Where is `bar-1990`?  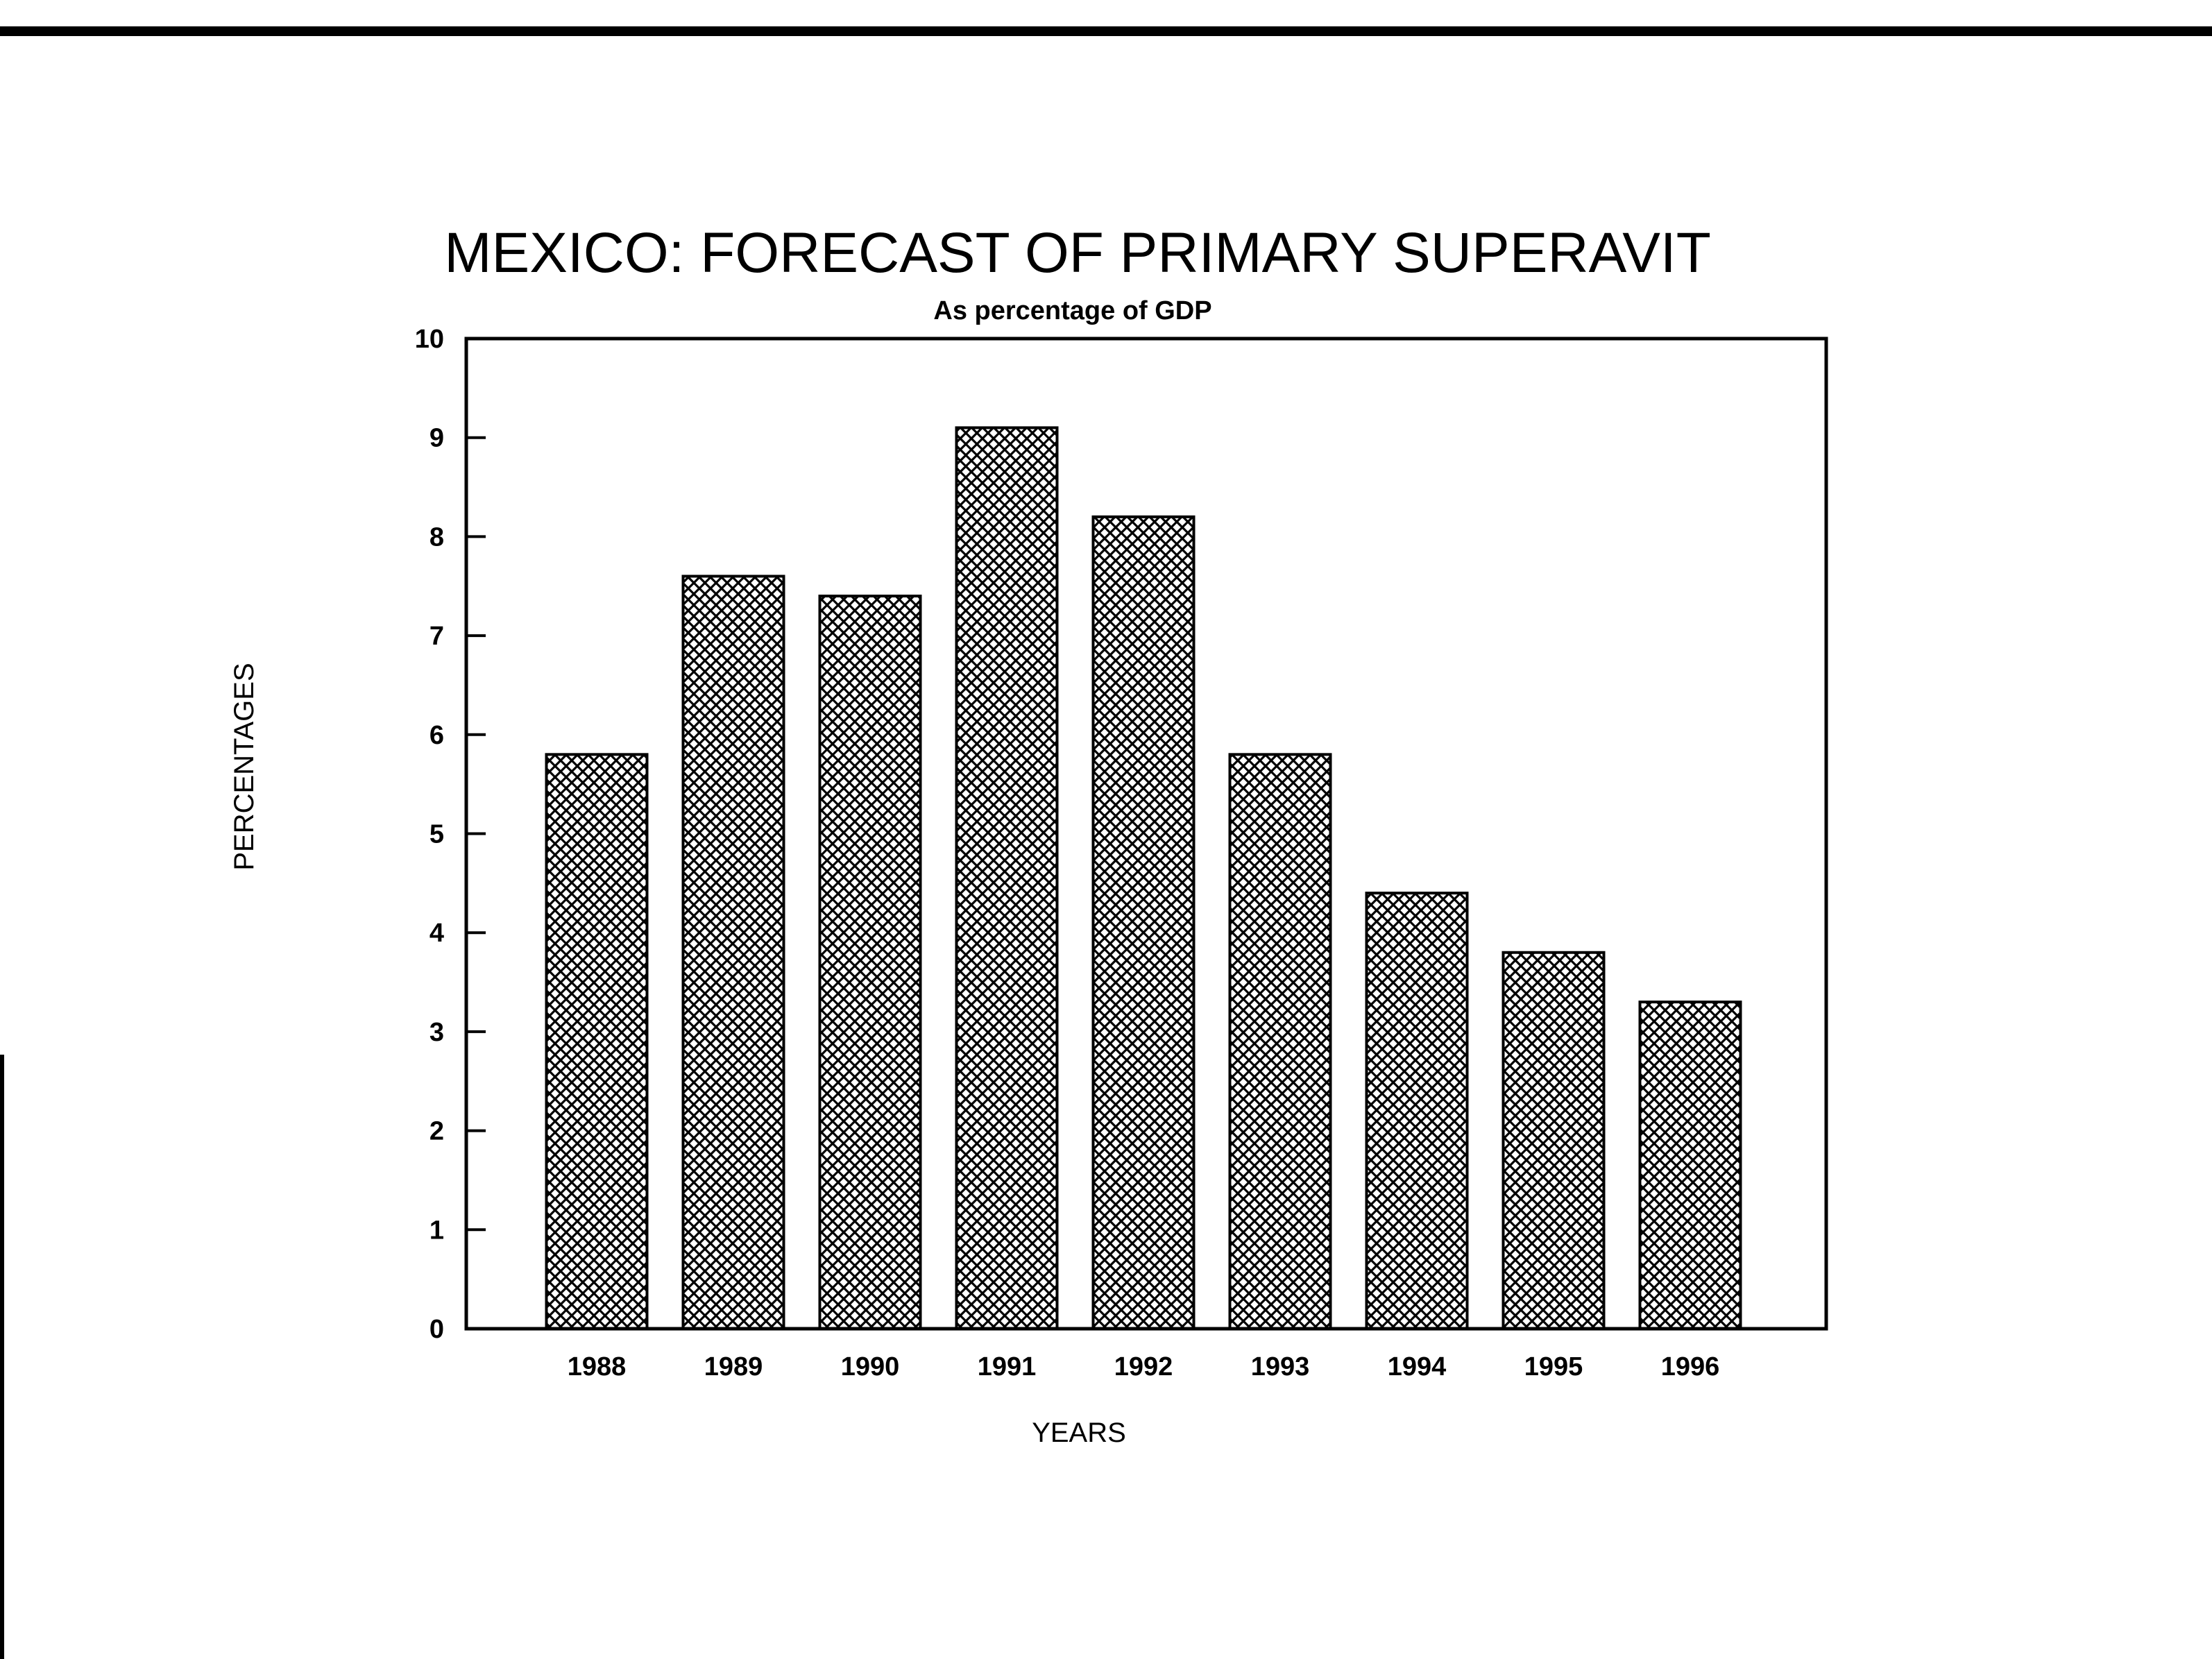
bar-1990 is located at coordinates (870, 962).